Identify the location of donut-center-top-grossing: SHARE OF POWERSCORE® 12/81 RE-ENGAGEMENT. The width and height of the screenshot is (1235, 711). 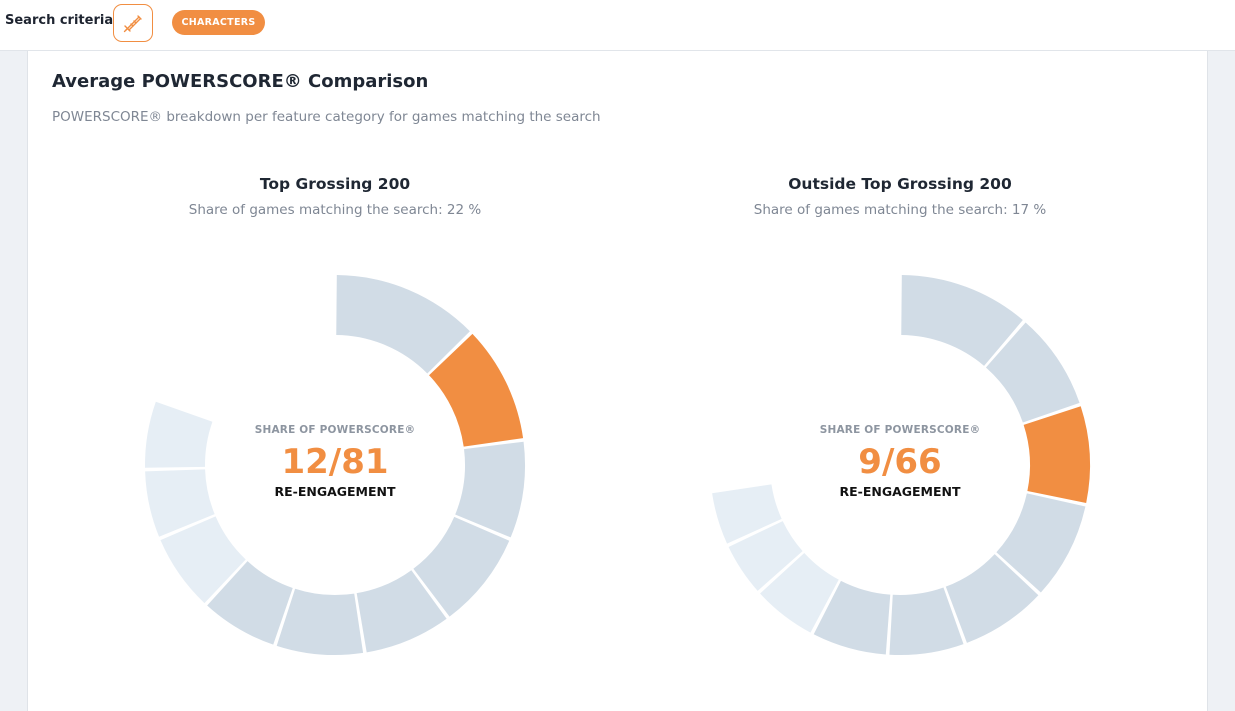
(335, 461).